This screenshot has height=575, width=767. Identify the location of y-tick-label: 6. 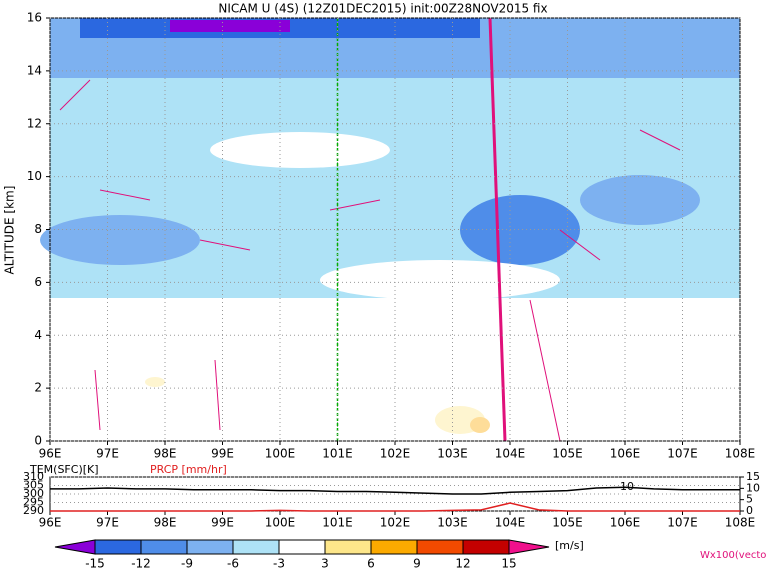
(38, 282).